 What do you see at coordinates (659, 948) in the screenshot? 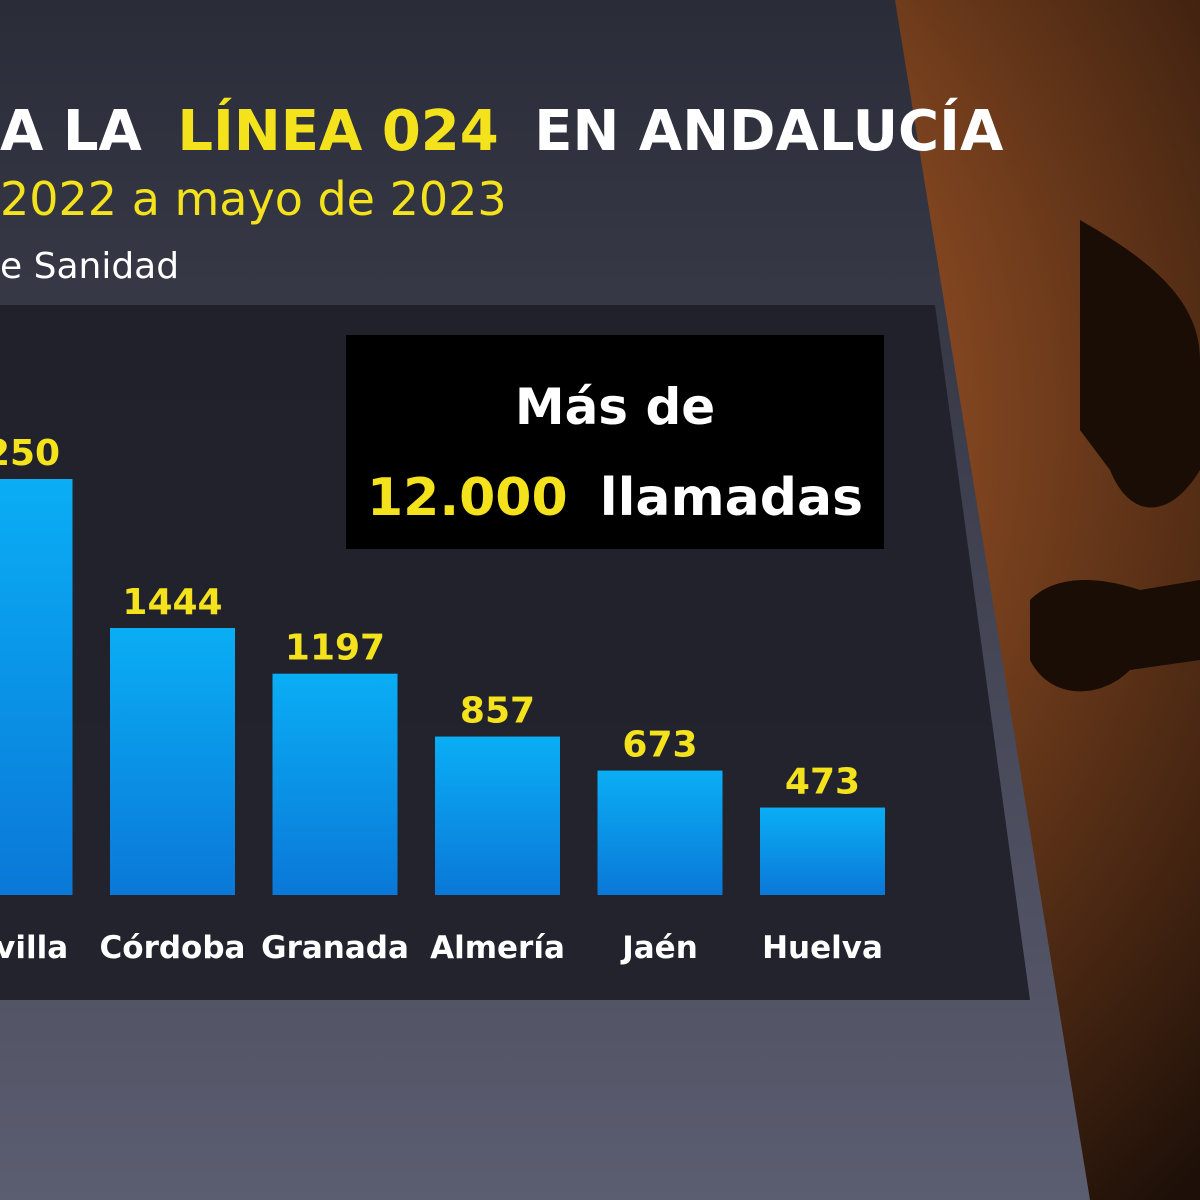
I see `category-label: Jaén` at bounding box center [659, 948].